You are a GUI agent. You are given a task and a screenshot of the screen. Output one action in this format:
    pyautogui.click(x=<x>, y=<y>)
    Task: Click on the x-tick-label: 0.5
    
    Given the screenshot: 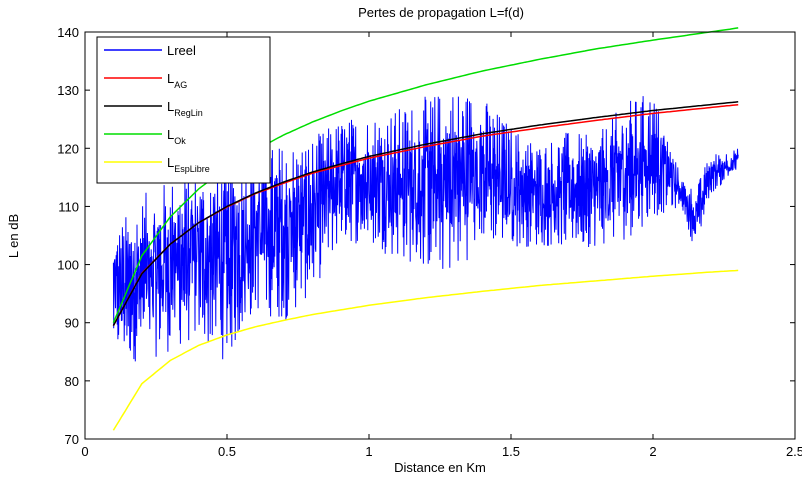 What is the action you would take?
    pyautogui.click(x=227, y=451)
    